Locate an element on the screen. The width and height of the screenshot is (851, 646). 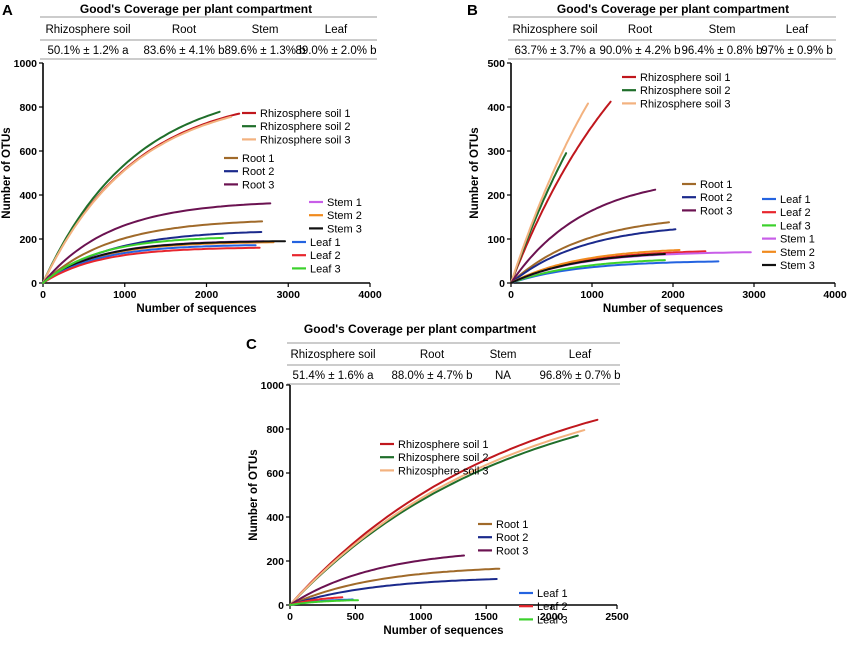
legend-label-rhizosphere-soil-1: Rhizosphere soil 1 is located at coordinates (305, 114).